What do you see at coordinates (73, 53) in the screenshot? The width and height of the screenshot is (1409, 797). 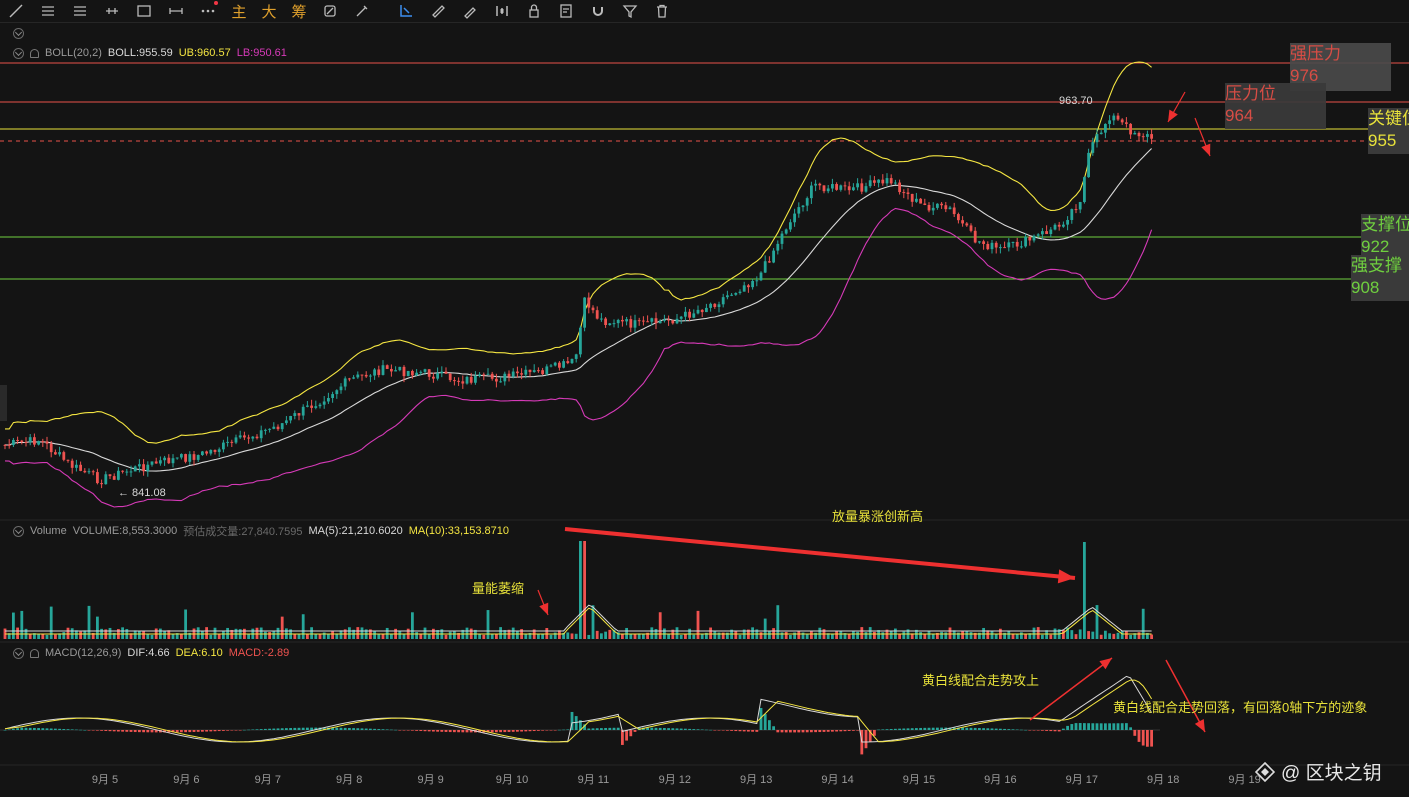 I see `boll-name: BOLL(20,2)` at bounding box center [73, 53].